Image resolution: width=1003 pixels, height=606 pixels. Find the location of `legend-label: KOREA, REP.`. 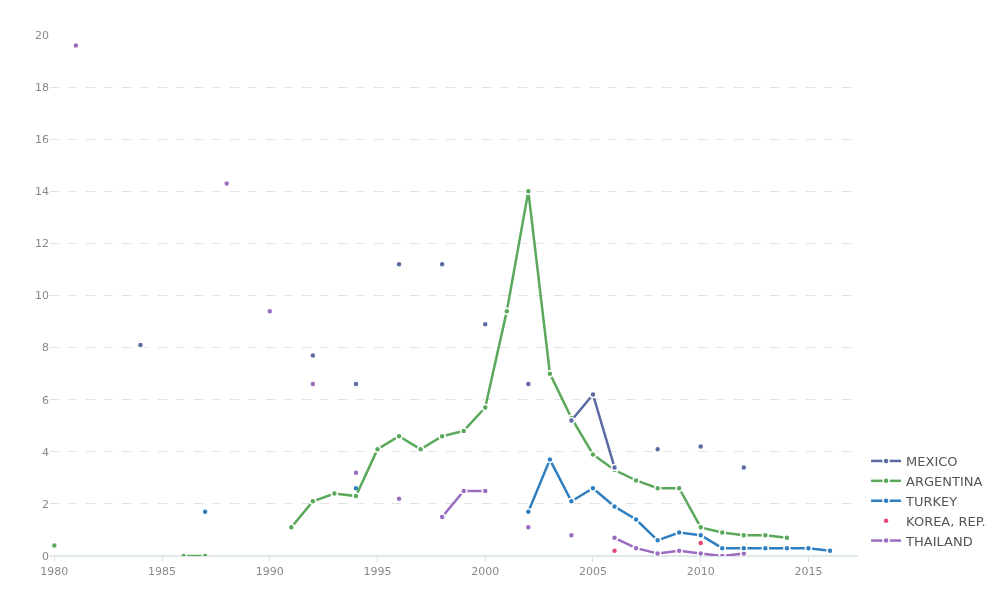

legend-label: KOREA, REP. is located at coordinates (946, 521).